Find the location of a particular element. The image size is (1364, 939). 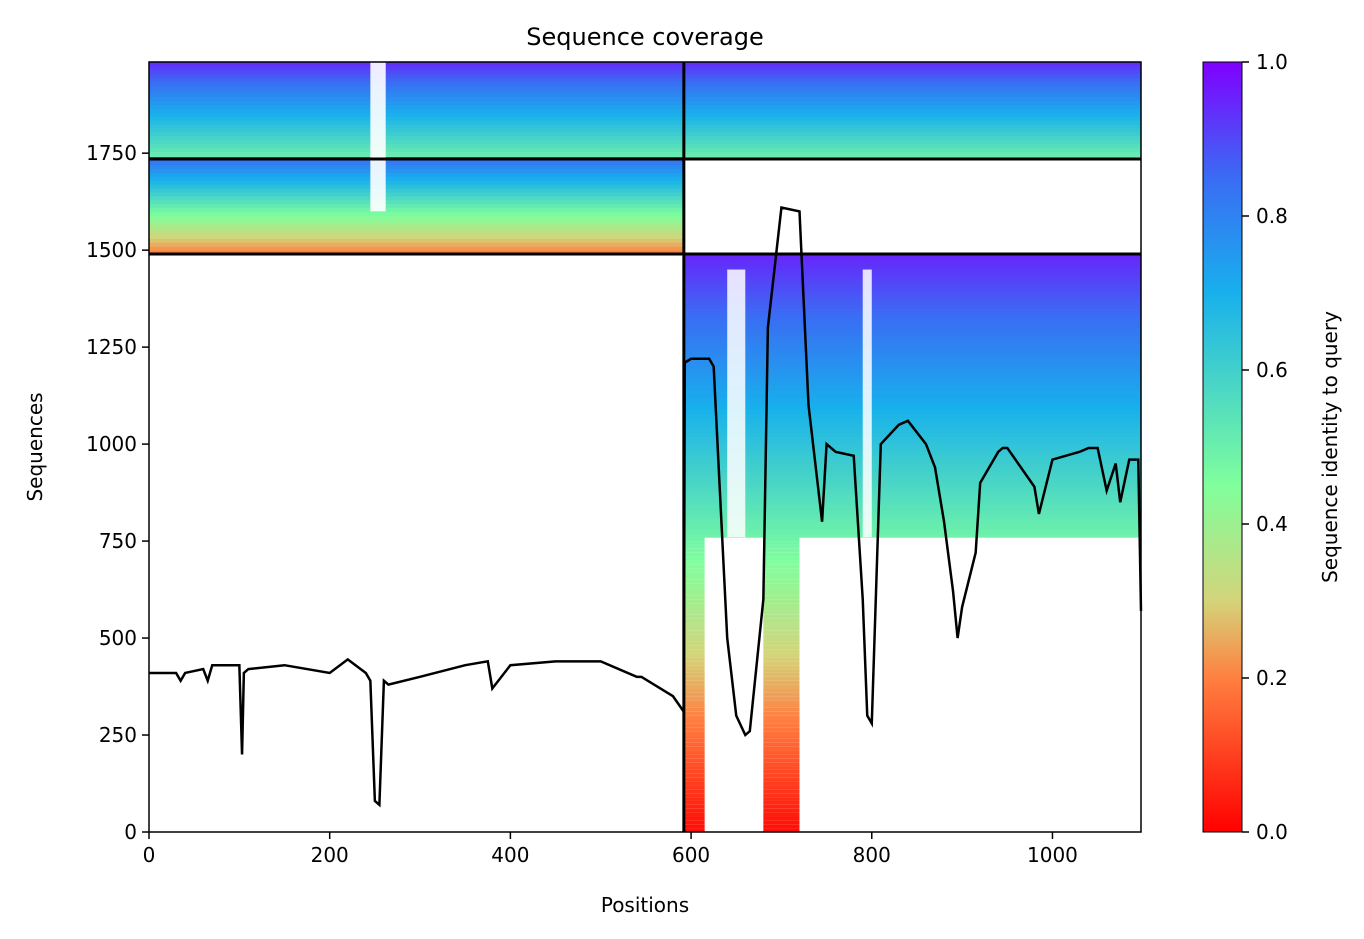

colorbar-tick-label: 0.0 is located at coordinates (1272, 832).